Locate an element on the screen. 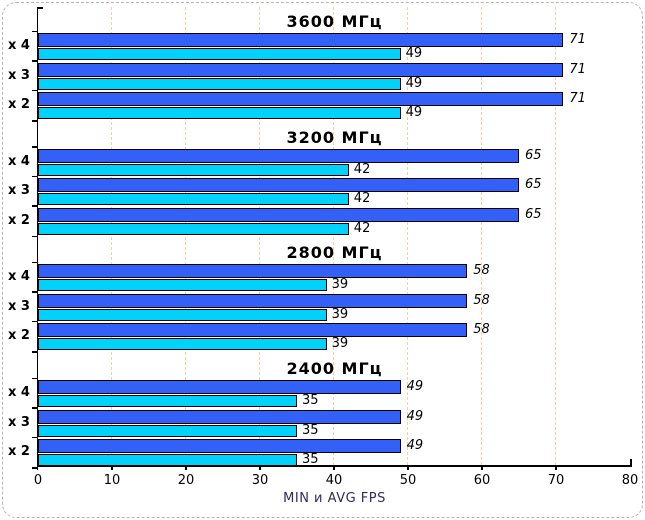 The image size is (645, 520). group-title: 3200 МГц is located at coordinates (334, 137).